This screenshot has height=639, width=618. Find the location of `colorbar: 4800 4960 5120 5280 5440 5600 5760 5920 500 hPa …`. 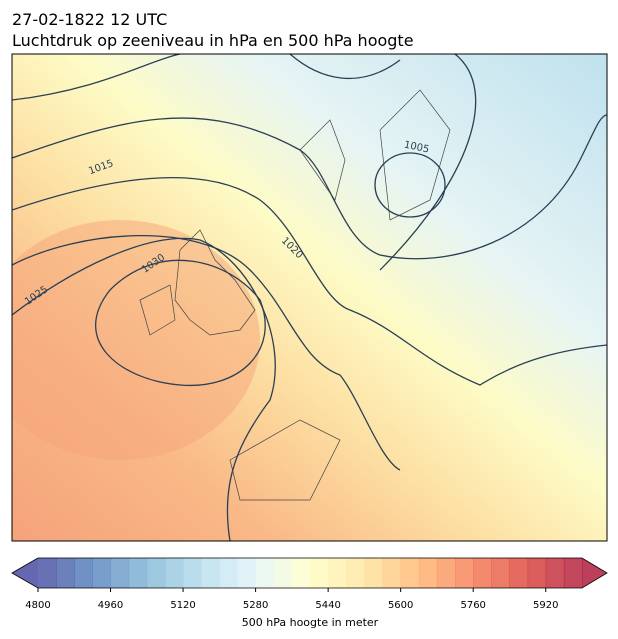

colorbar: 4800 4960 5120 5280 5440 5600 5760 5920 500 hPa … is located at coordinates (309, 593).